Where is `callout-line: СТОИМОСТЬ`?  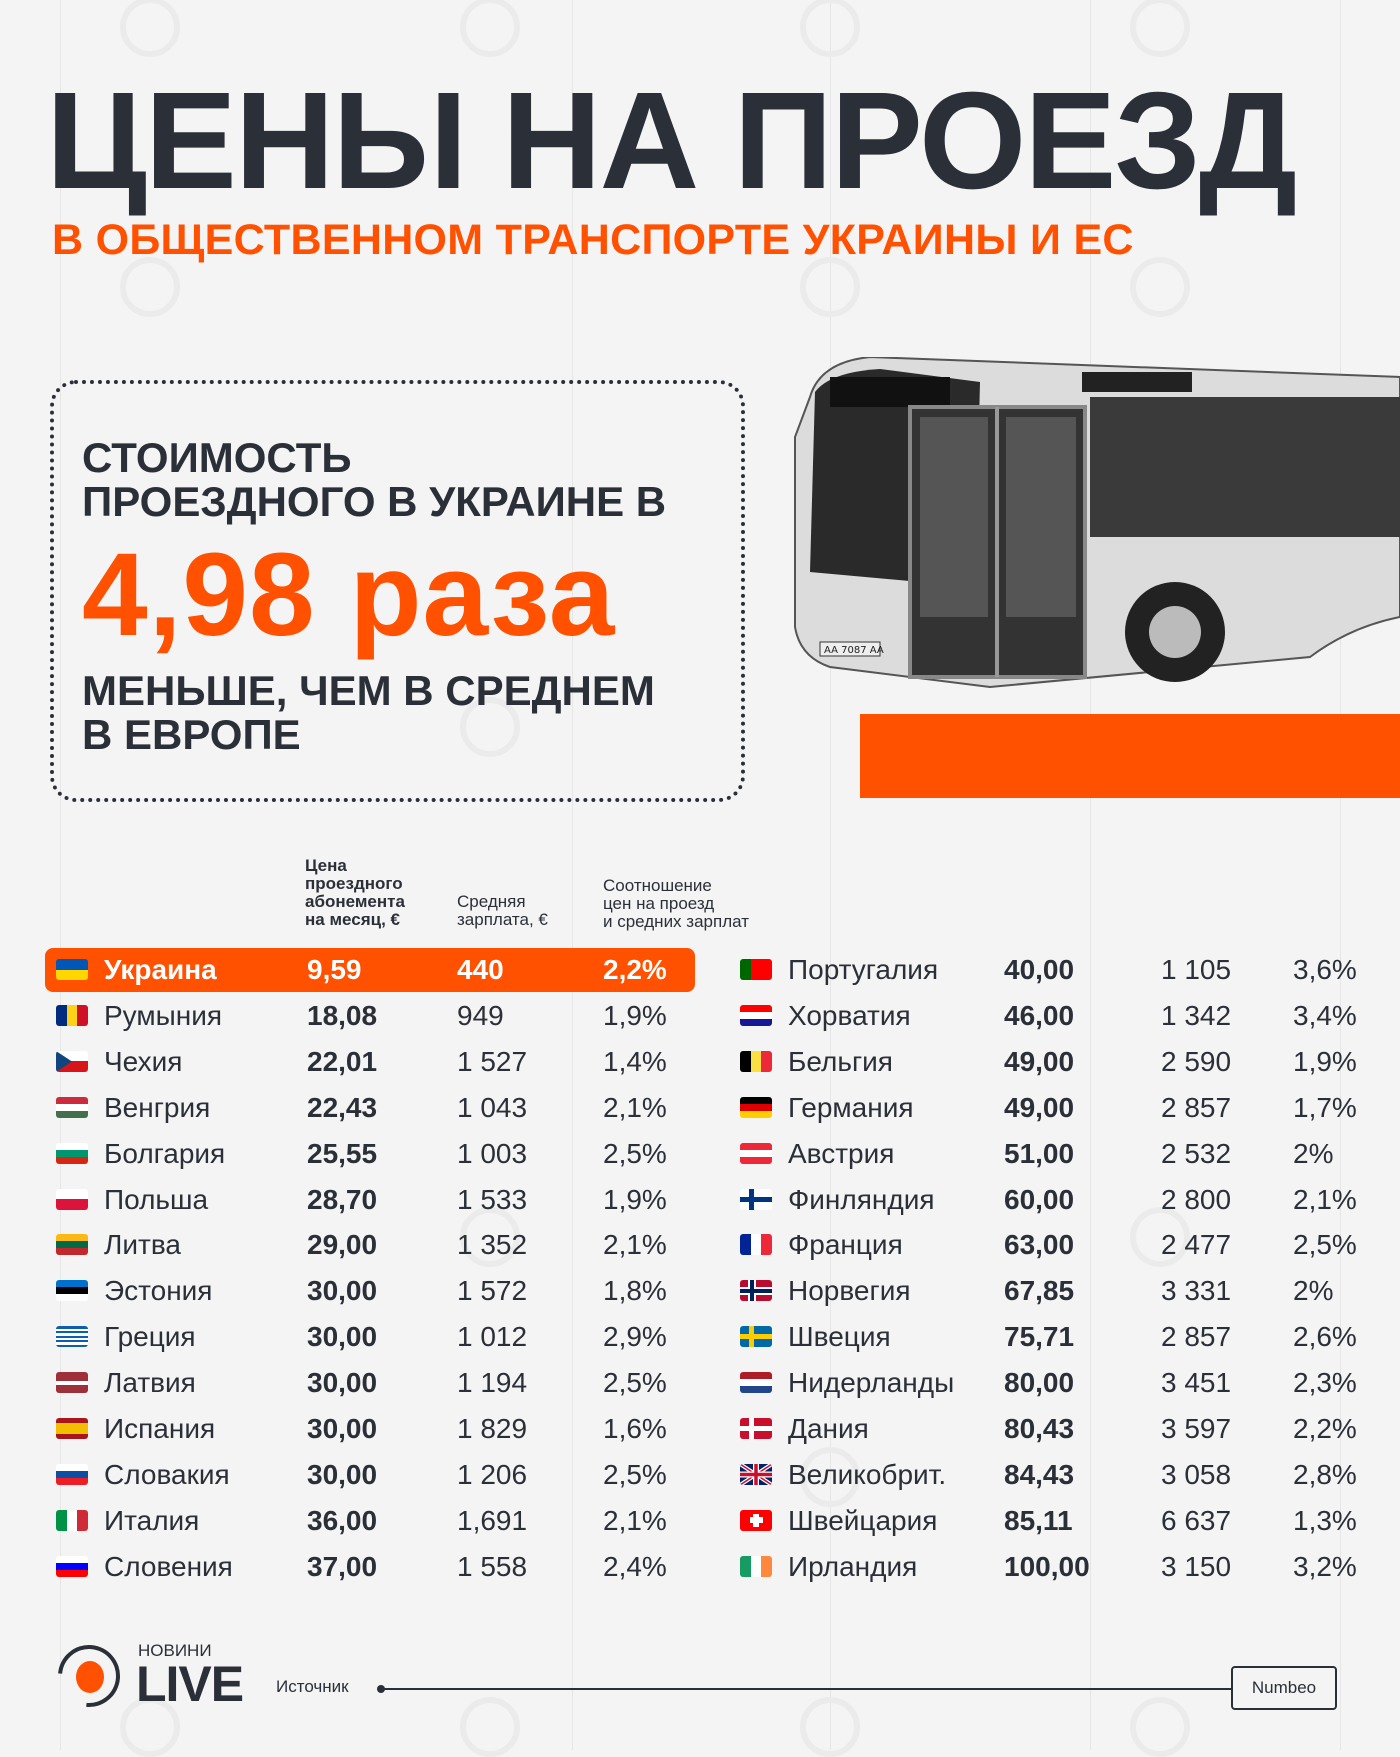 callout-line: СТОИМОСТЬ is located at coordinates (217, 457).